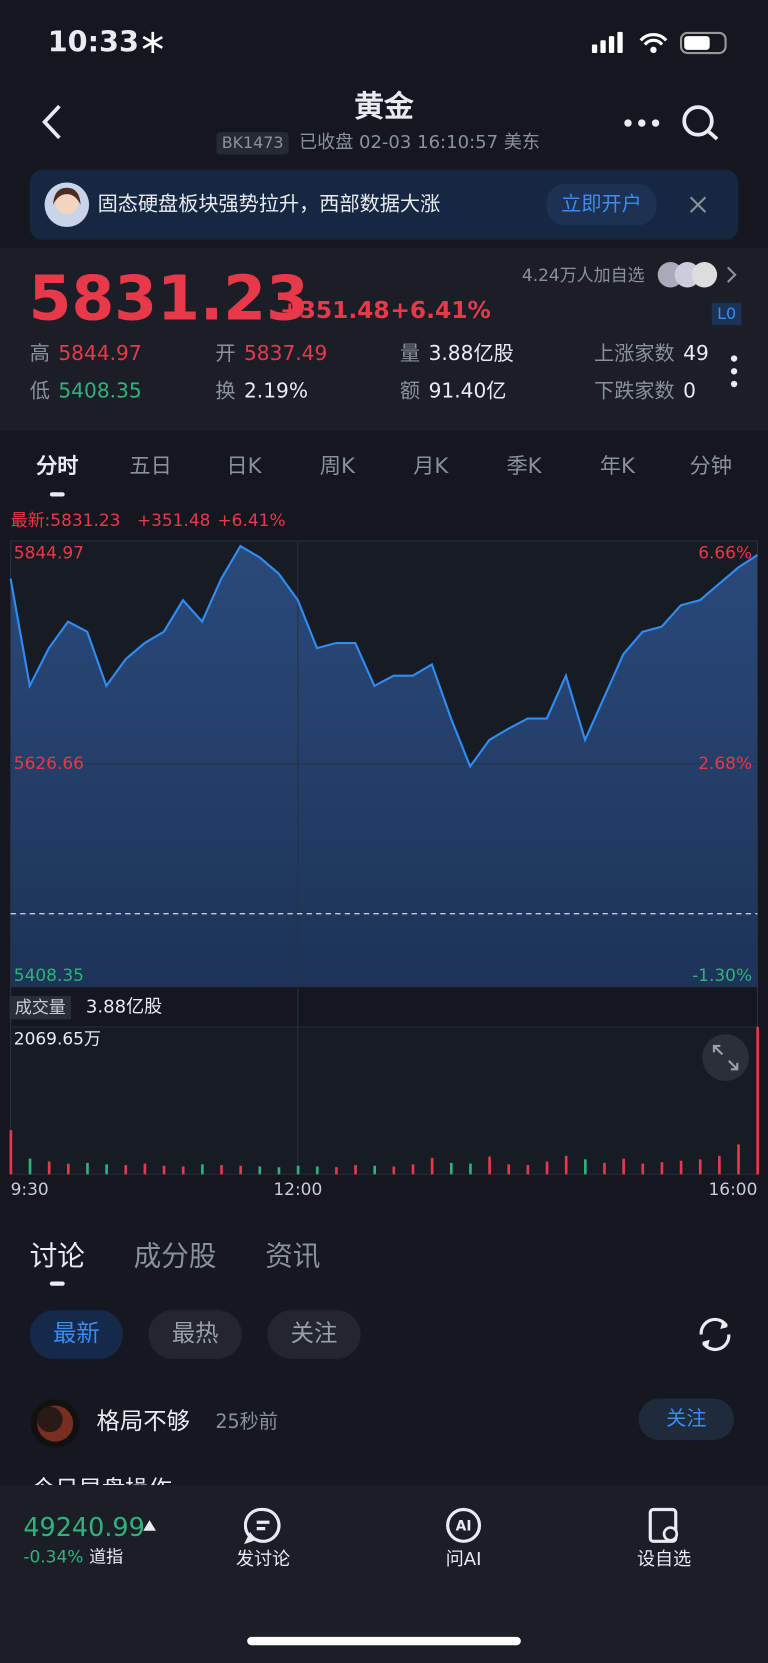 The width and height of the screenshot is (768, 1663). Describe the element at coordinates (335, 311) in the screenshot. I see `change: +351.48` at that location.